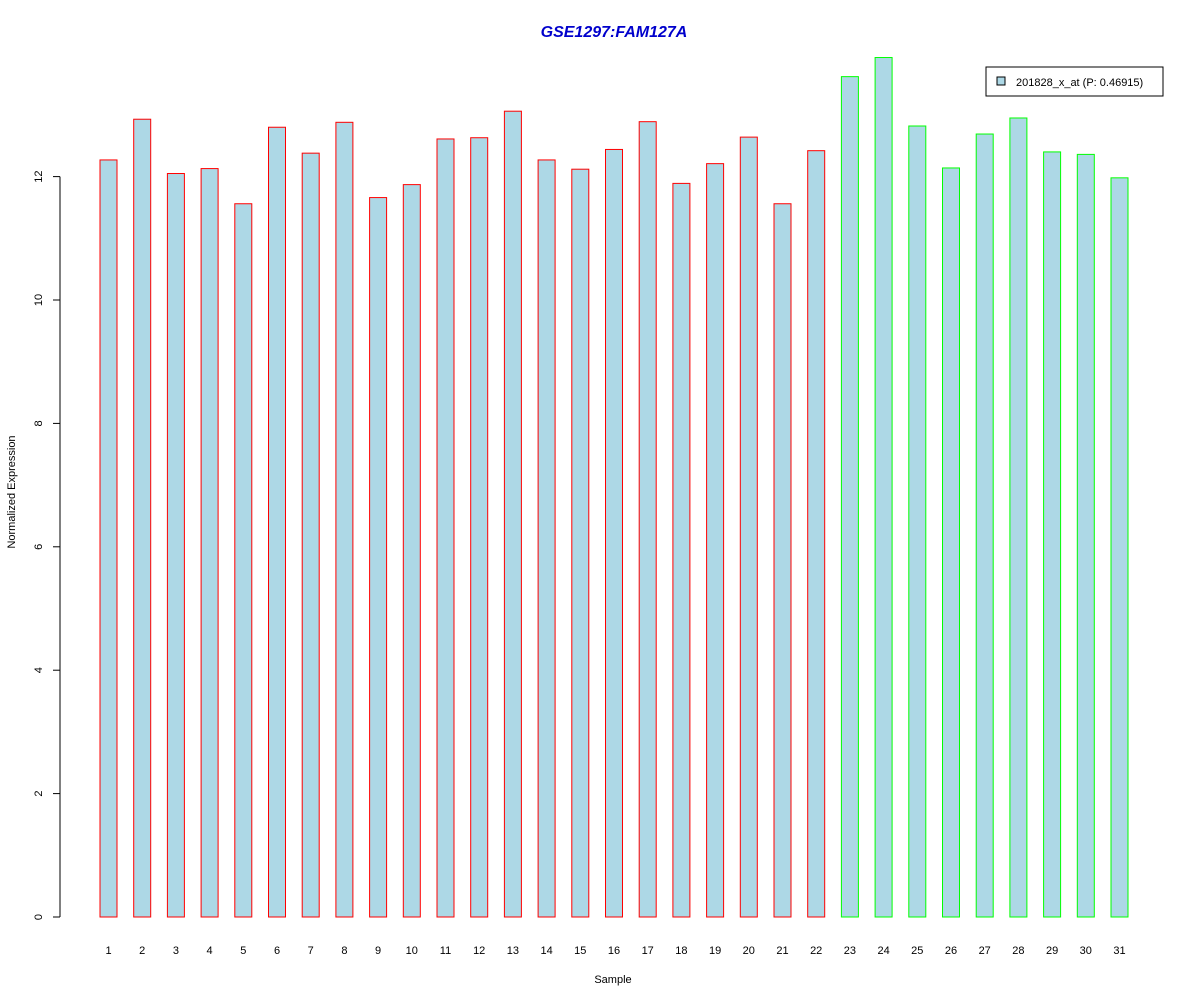 This screenshot has width=1200, height=1000. I want to click on legend-box, so click(1074, 81).